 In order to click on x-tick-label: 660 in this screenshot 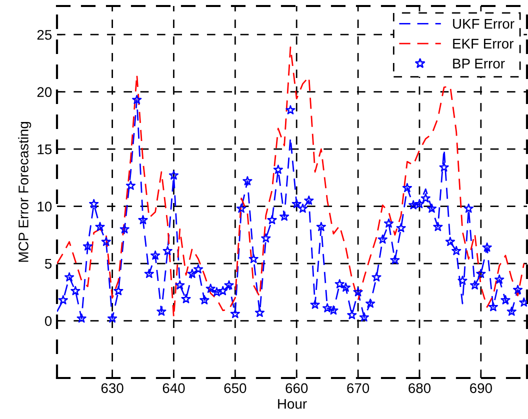, I will do `click(297, 388)`.